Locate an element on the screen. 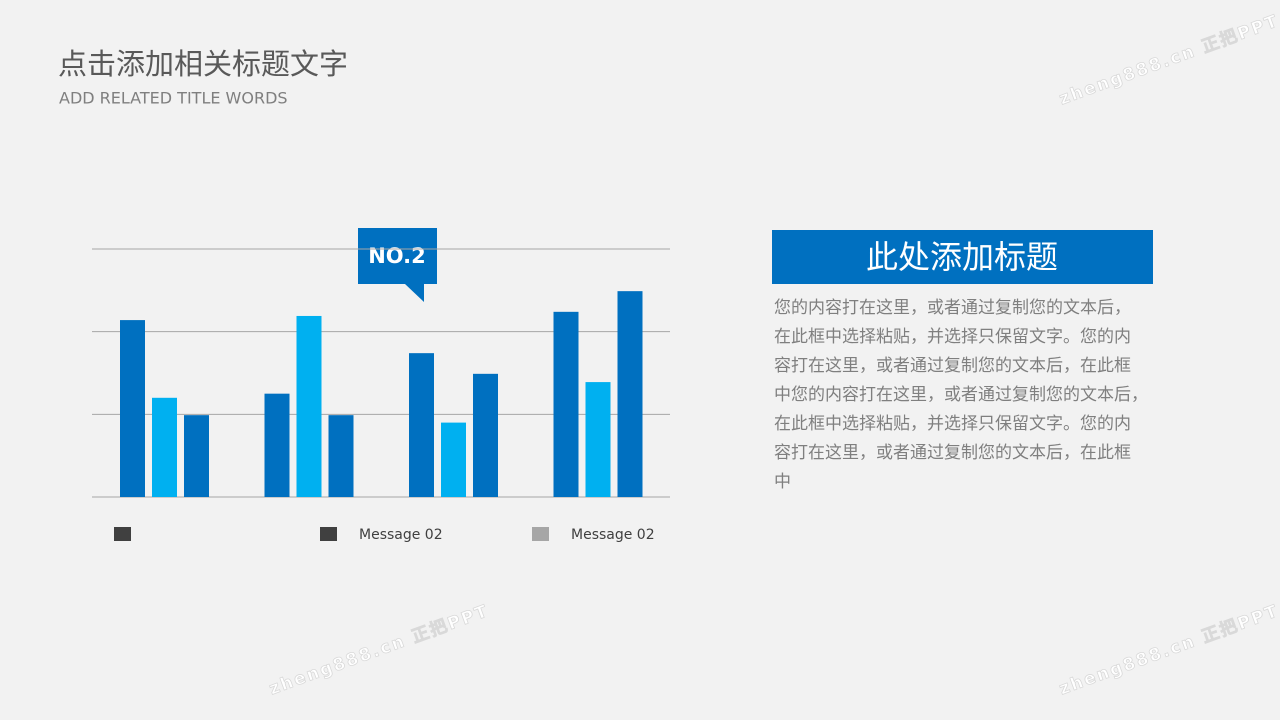 This screenshot has height=720, width=1280. panel-title: 此处添加标题 is located at coordinates (962, 257).